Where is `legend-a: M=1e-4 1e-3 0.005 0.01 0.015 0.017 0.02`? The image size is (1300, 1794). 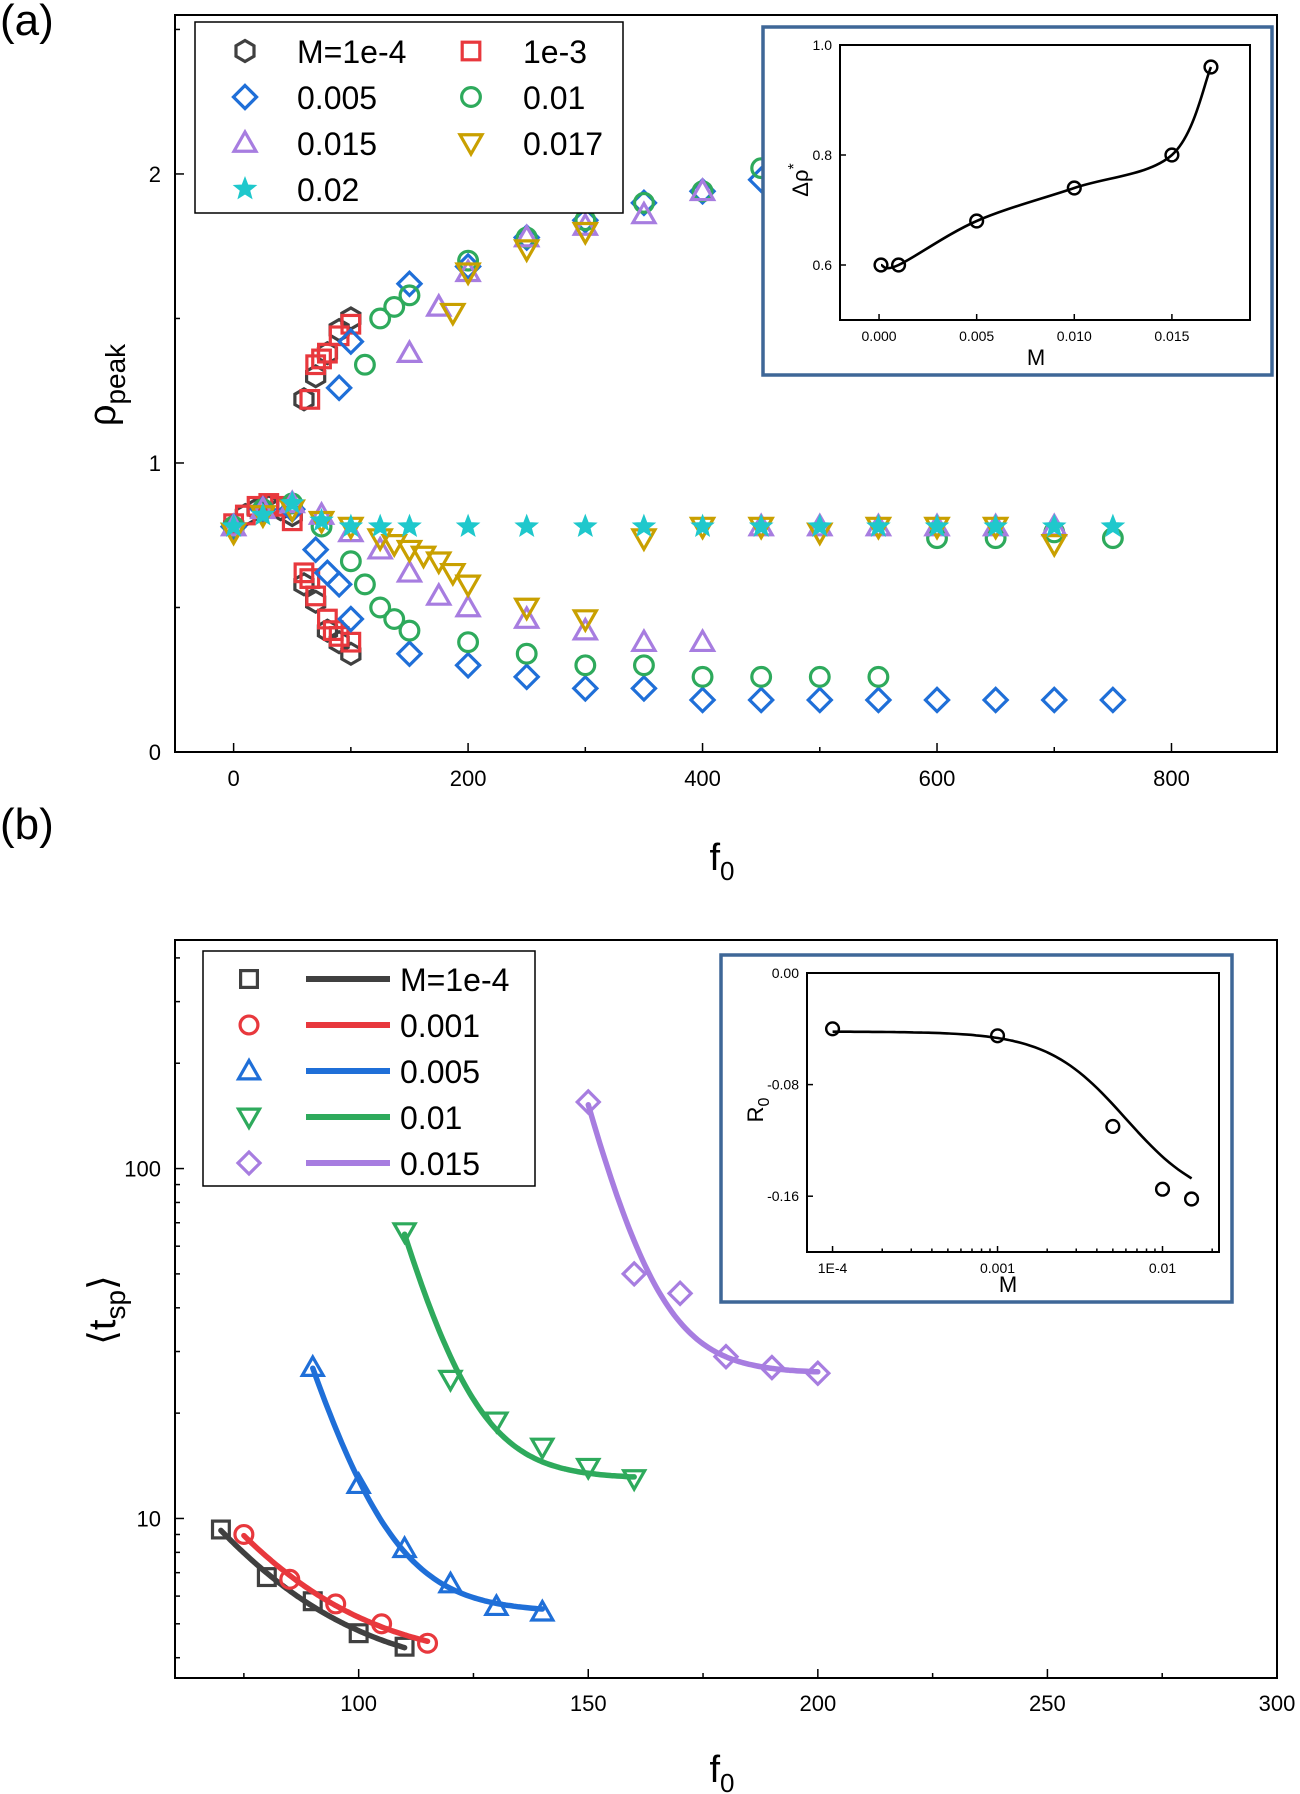 legend-a: M=1e-4 1e-3 0.005 0.01 0.015 0.017 0.02 is located at coordinates (409, 117).